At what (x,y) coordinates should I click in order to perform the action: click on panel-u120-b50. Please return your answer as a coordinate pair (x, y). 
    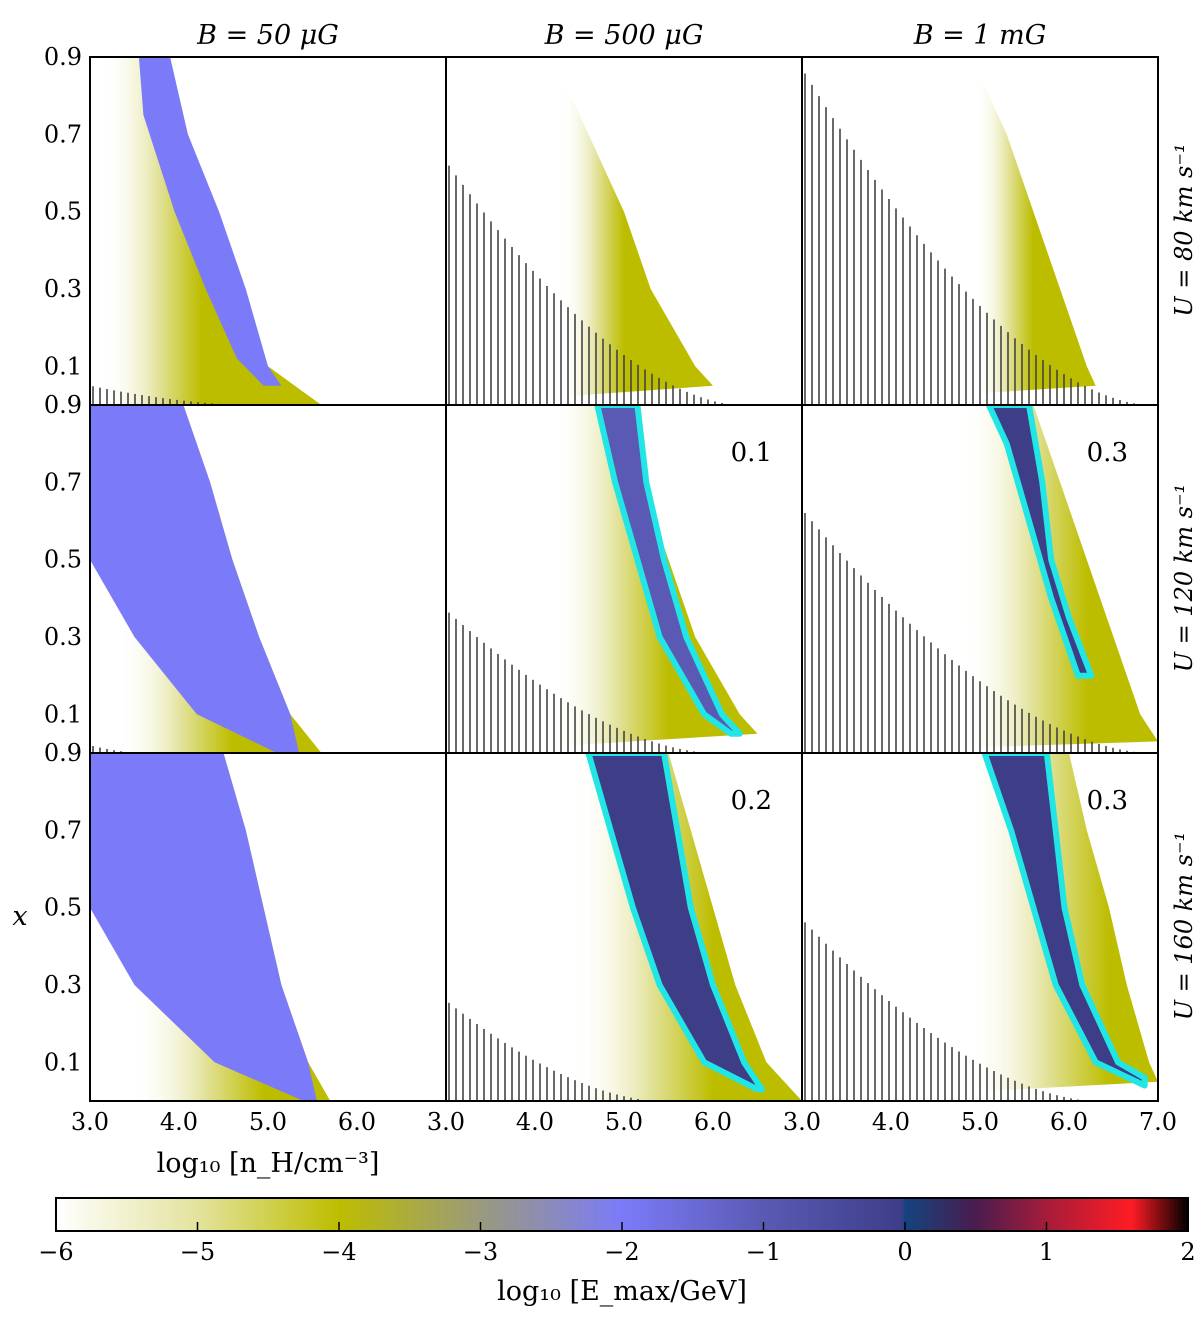
    Looking at the image, I should click on (268, 579).